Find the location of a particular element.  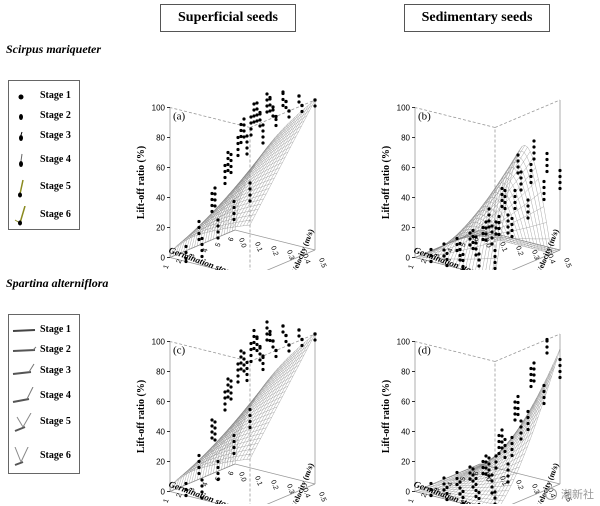

stage-tick-label: 6 is located at coordinates (232, 239).